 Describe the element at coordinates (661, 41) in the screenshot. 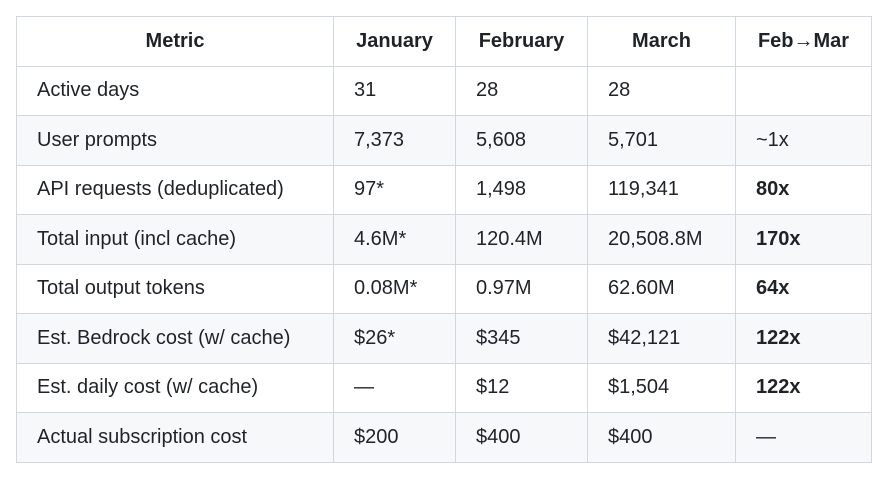

I see `header-cell: March` at that location.